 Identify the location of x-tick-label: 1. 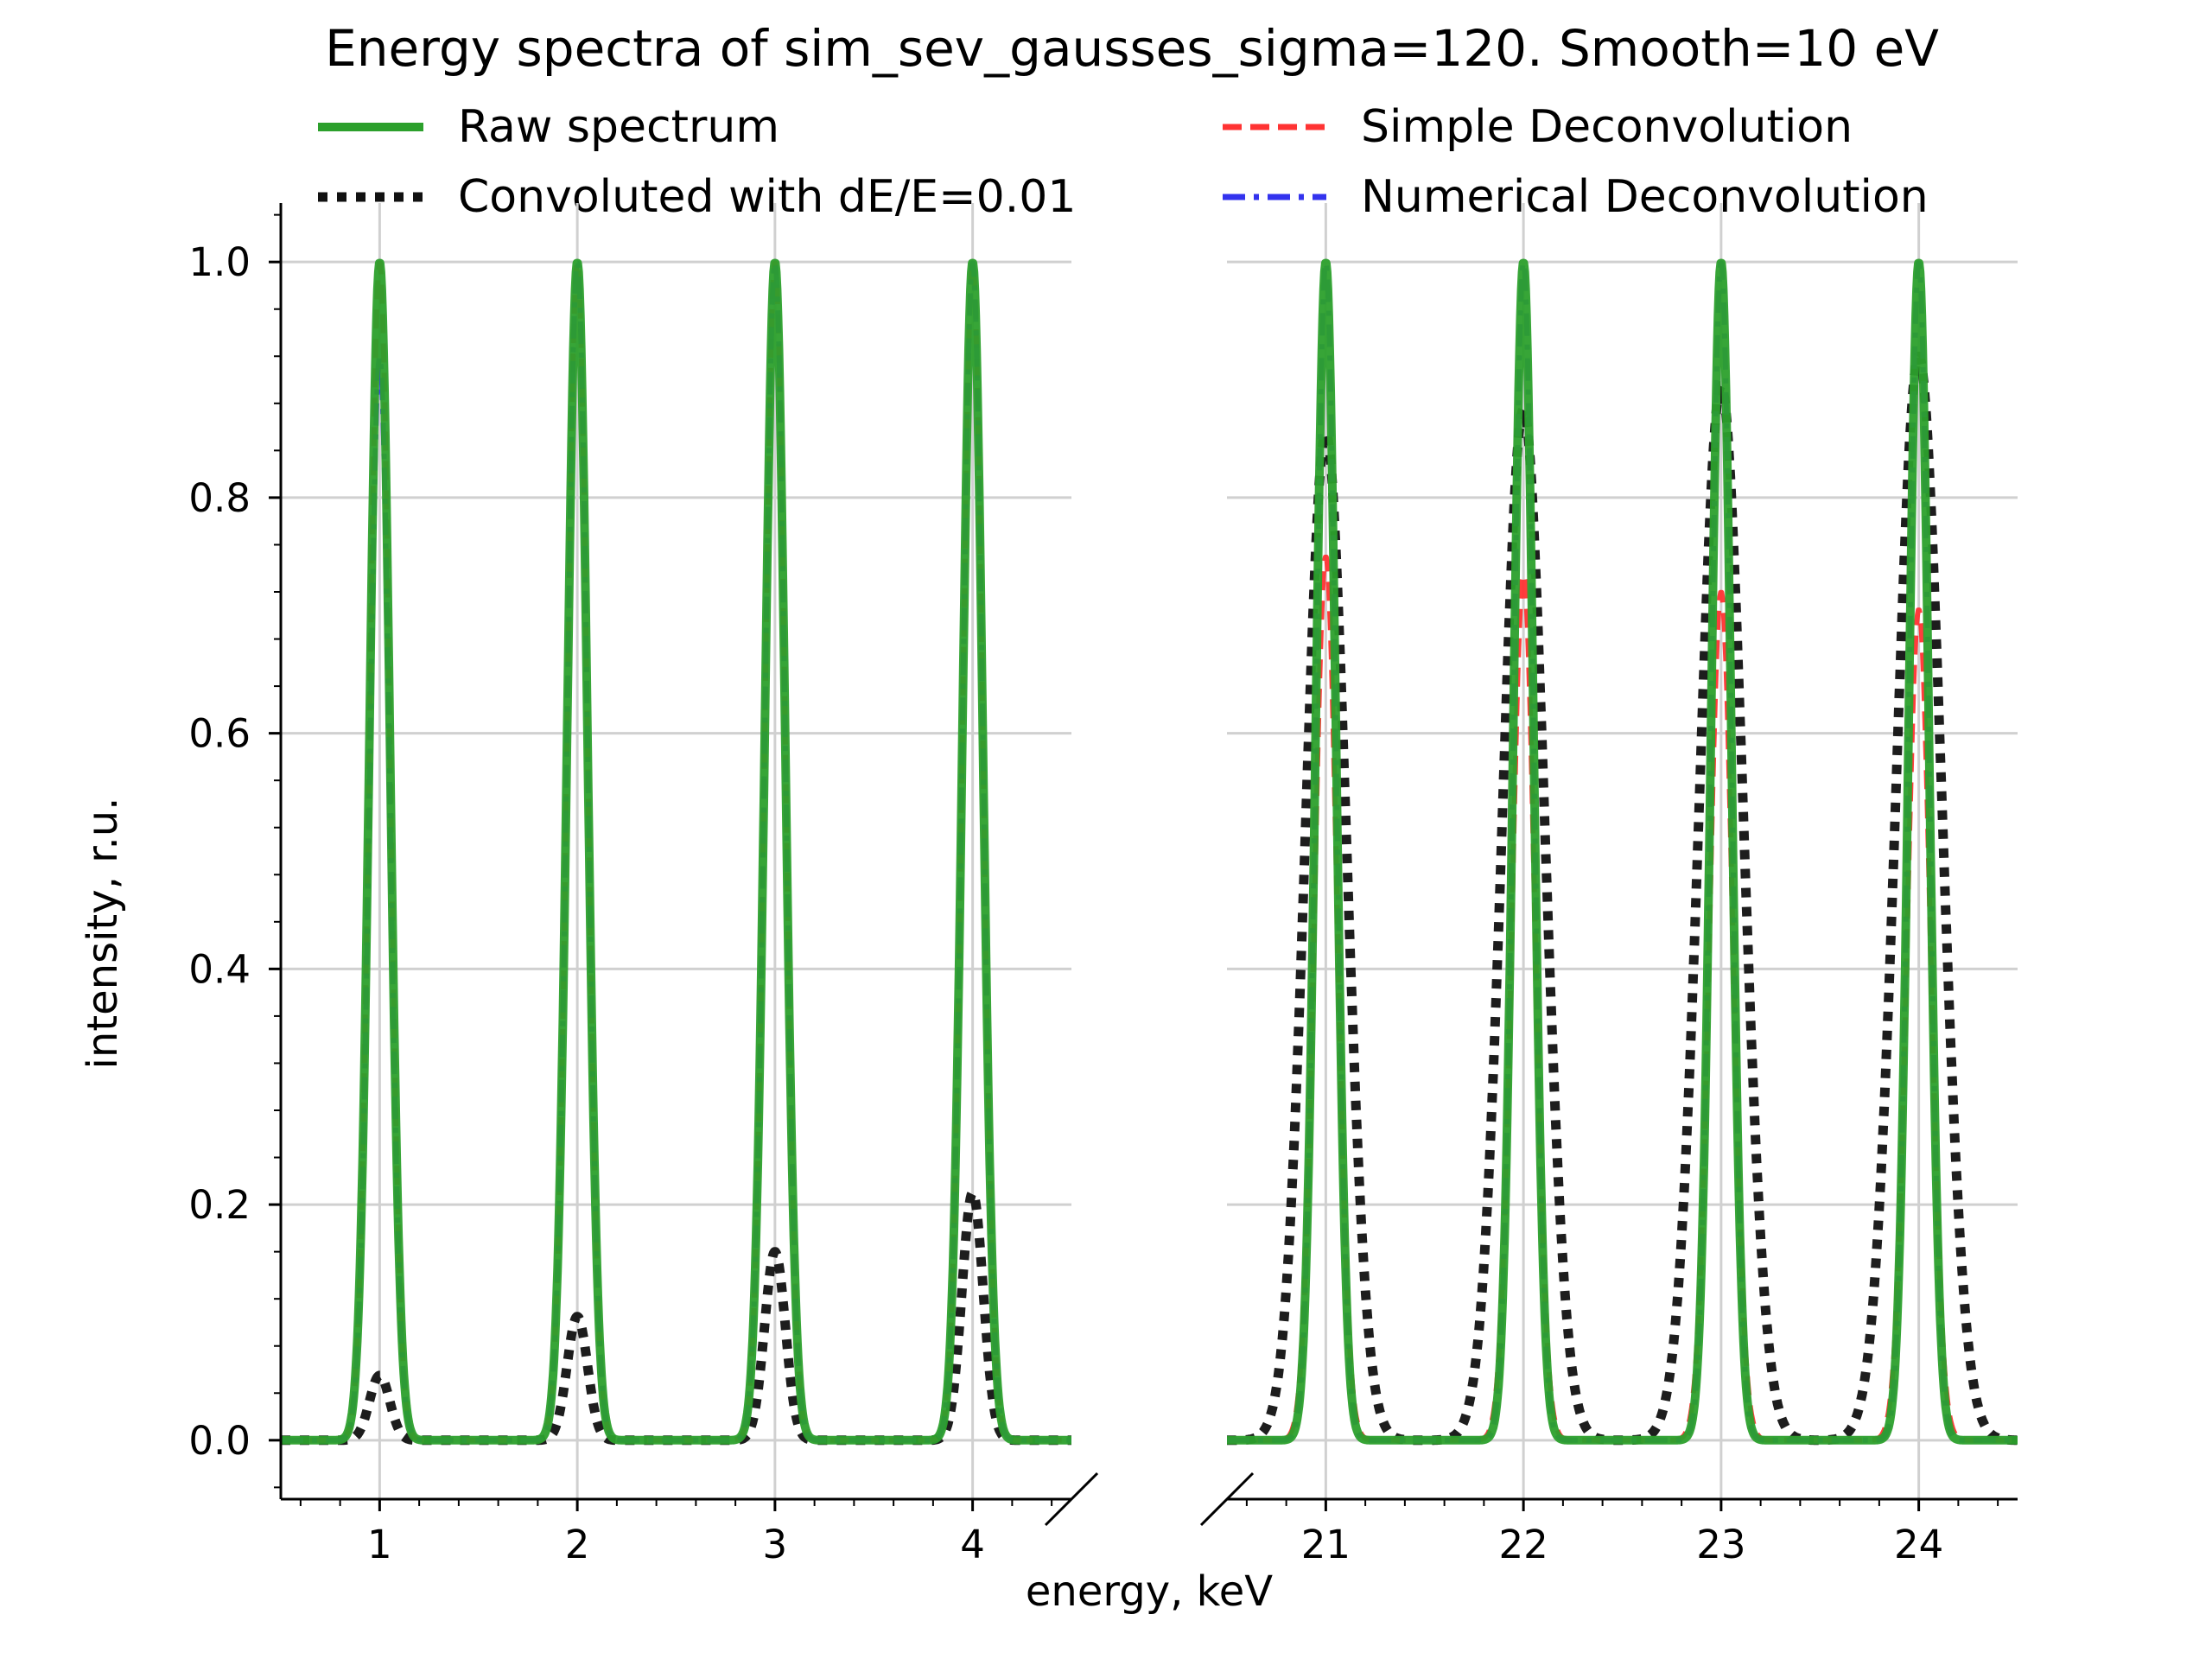
(379, 1544).